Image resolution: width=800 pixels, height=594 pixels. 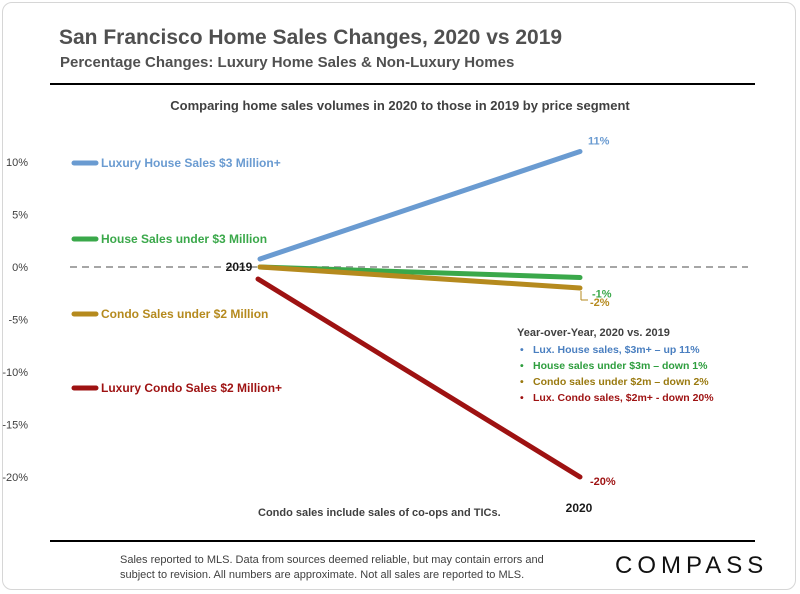 I want to click on compass-logo: COMPASS, so click(x=692, y=565).